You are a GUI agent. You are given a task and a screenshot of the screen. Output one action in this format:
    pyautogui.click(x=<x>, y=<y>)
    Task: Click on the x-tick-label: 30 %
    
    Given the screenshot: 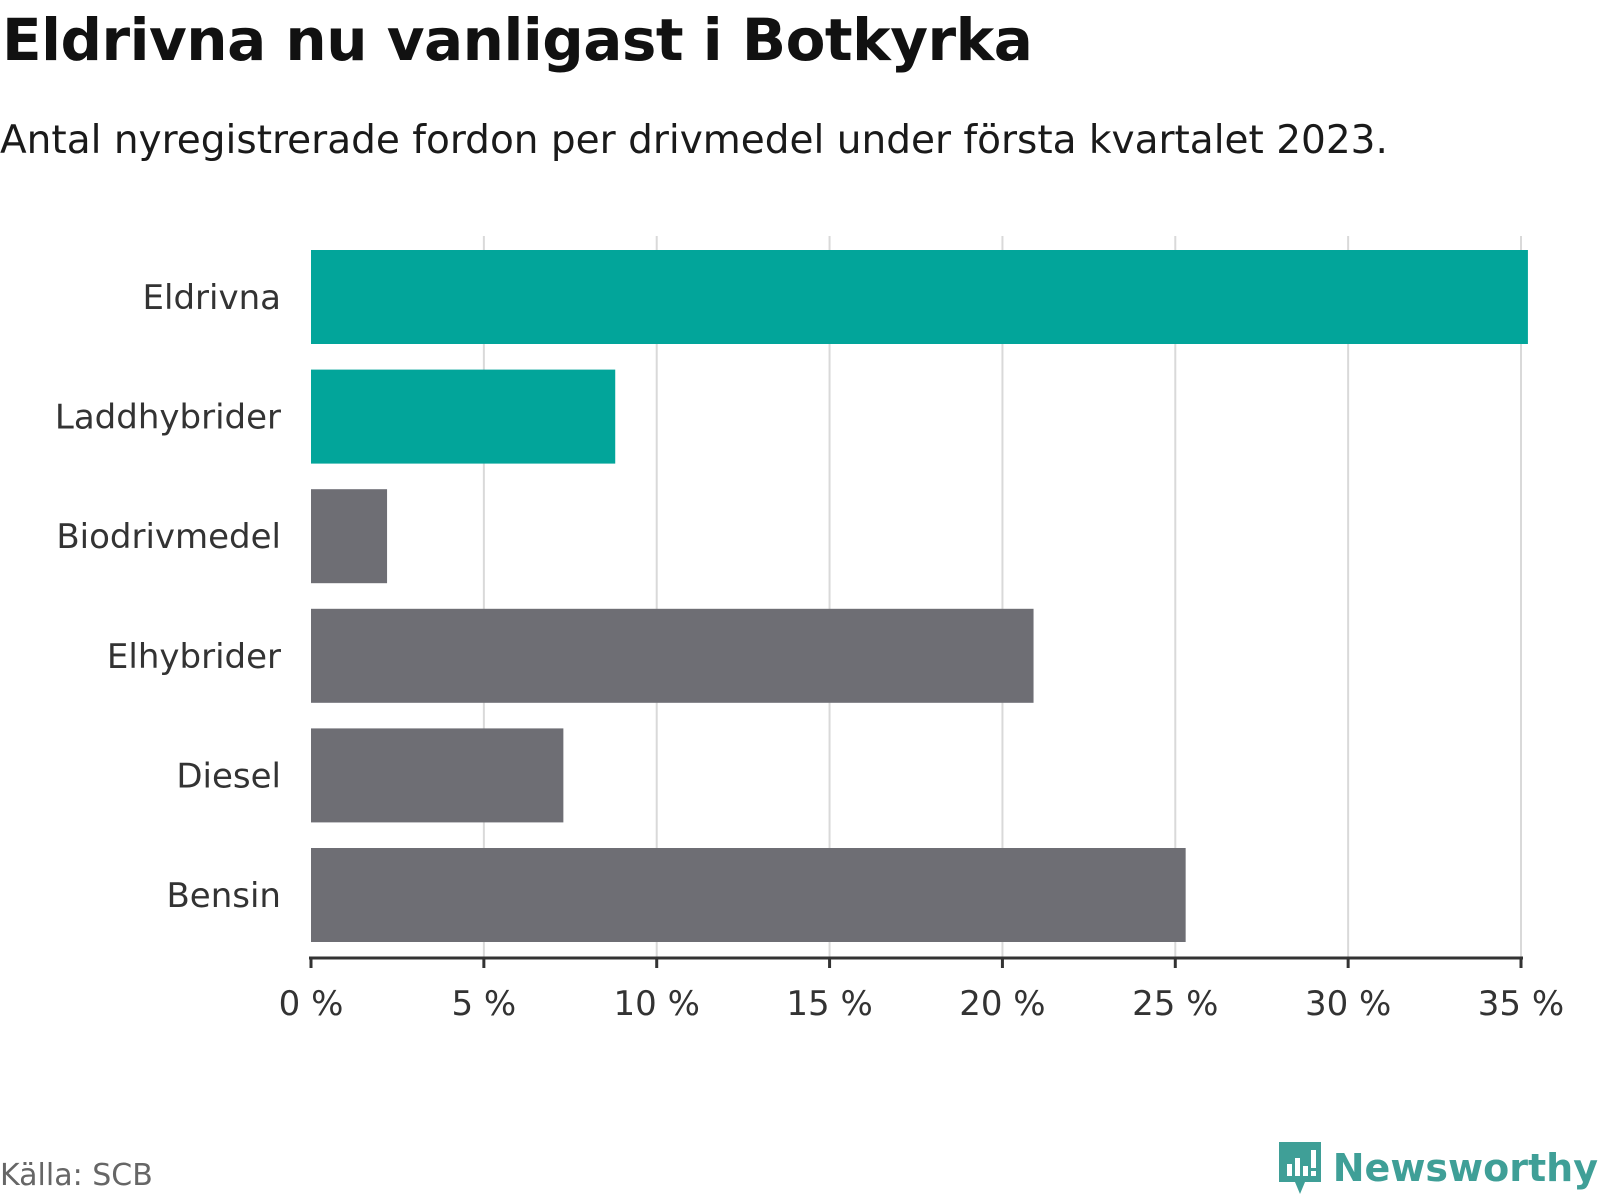 What is the action you would take?
    pyautogui.click(x=1348, y=1004)
    